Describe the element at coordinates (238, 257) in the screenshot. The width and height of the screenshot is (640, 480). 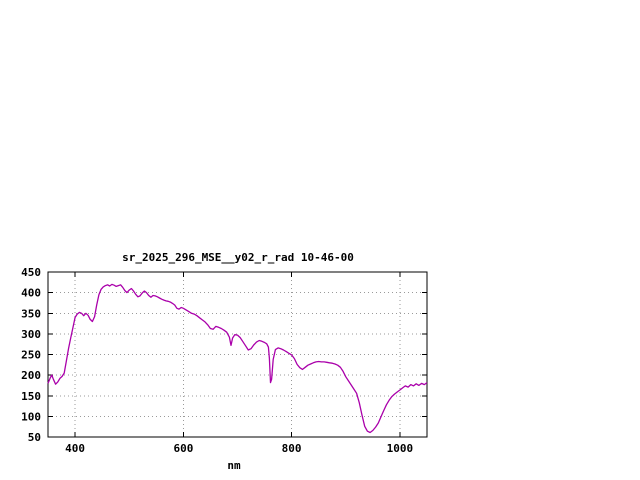
I see `chart-title: sr_2025_296_MSE__y02_r_rad 10-46-00` at that location.